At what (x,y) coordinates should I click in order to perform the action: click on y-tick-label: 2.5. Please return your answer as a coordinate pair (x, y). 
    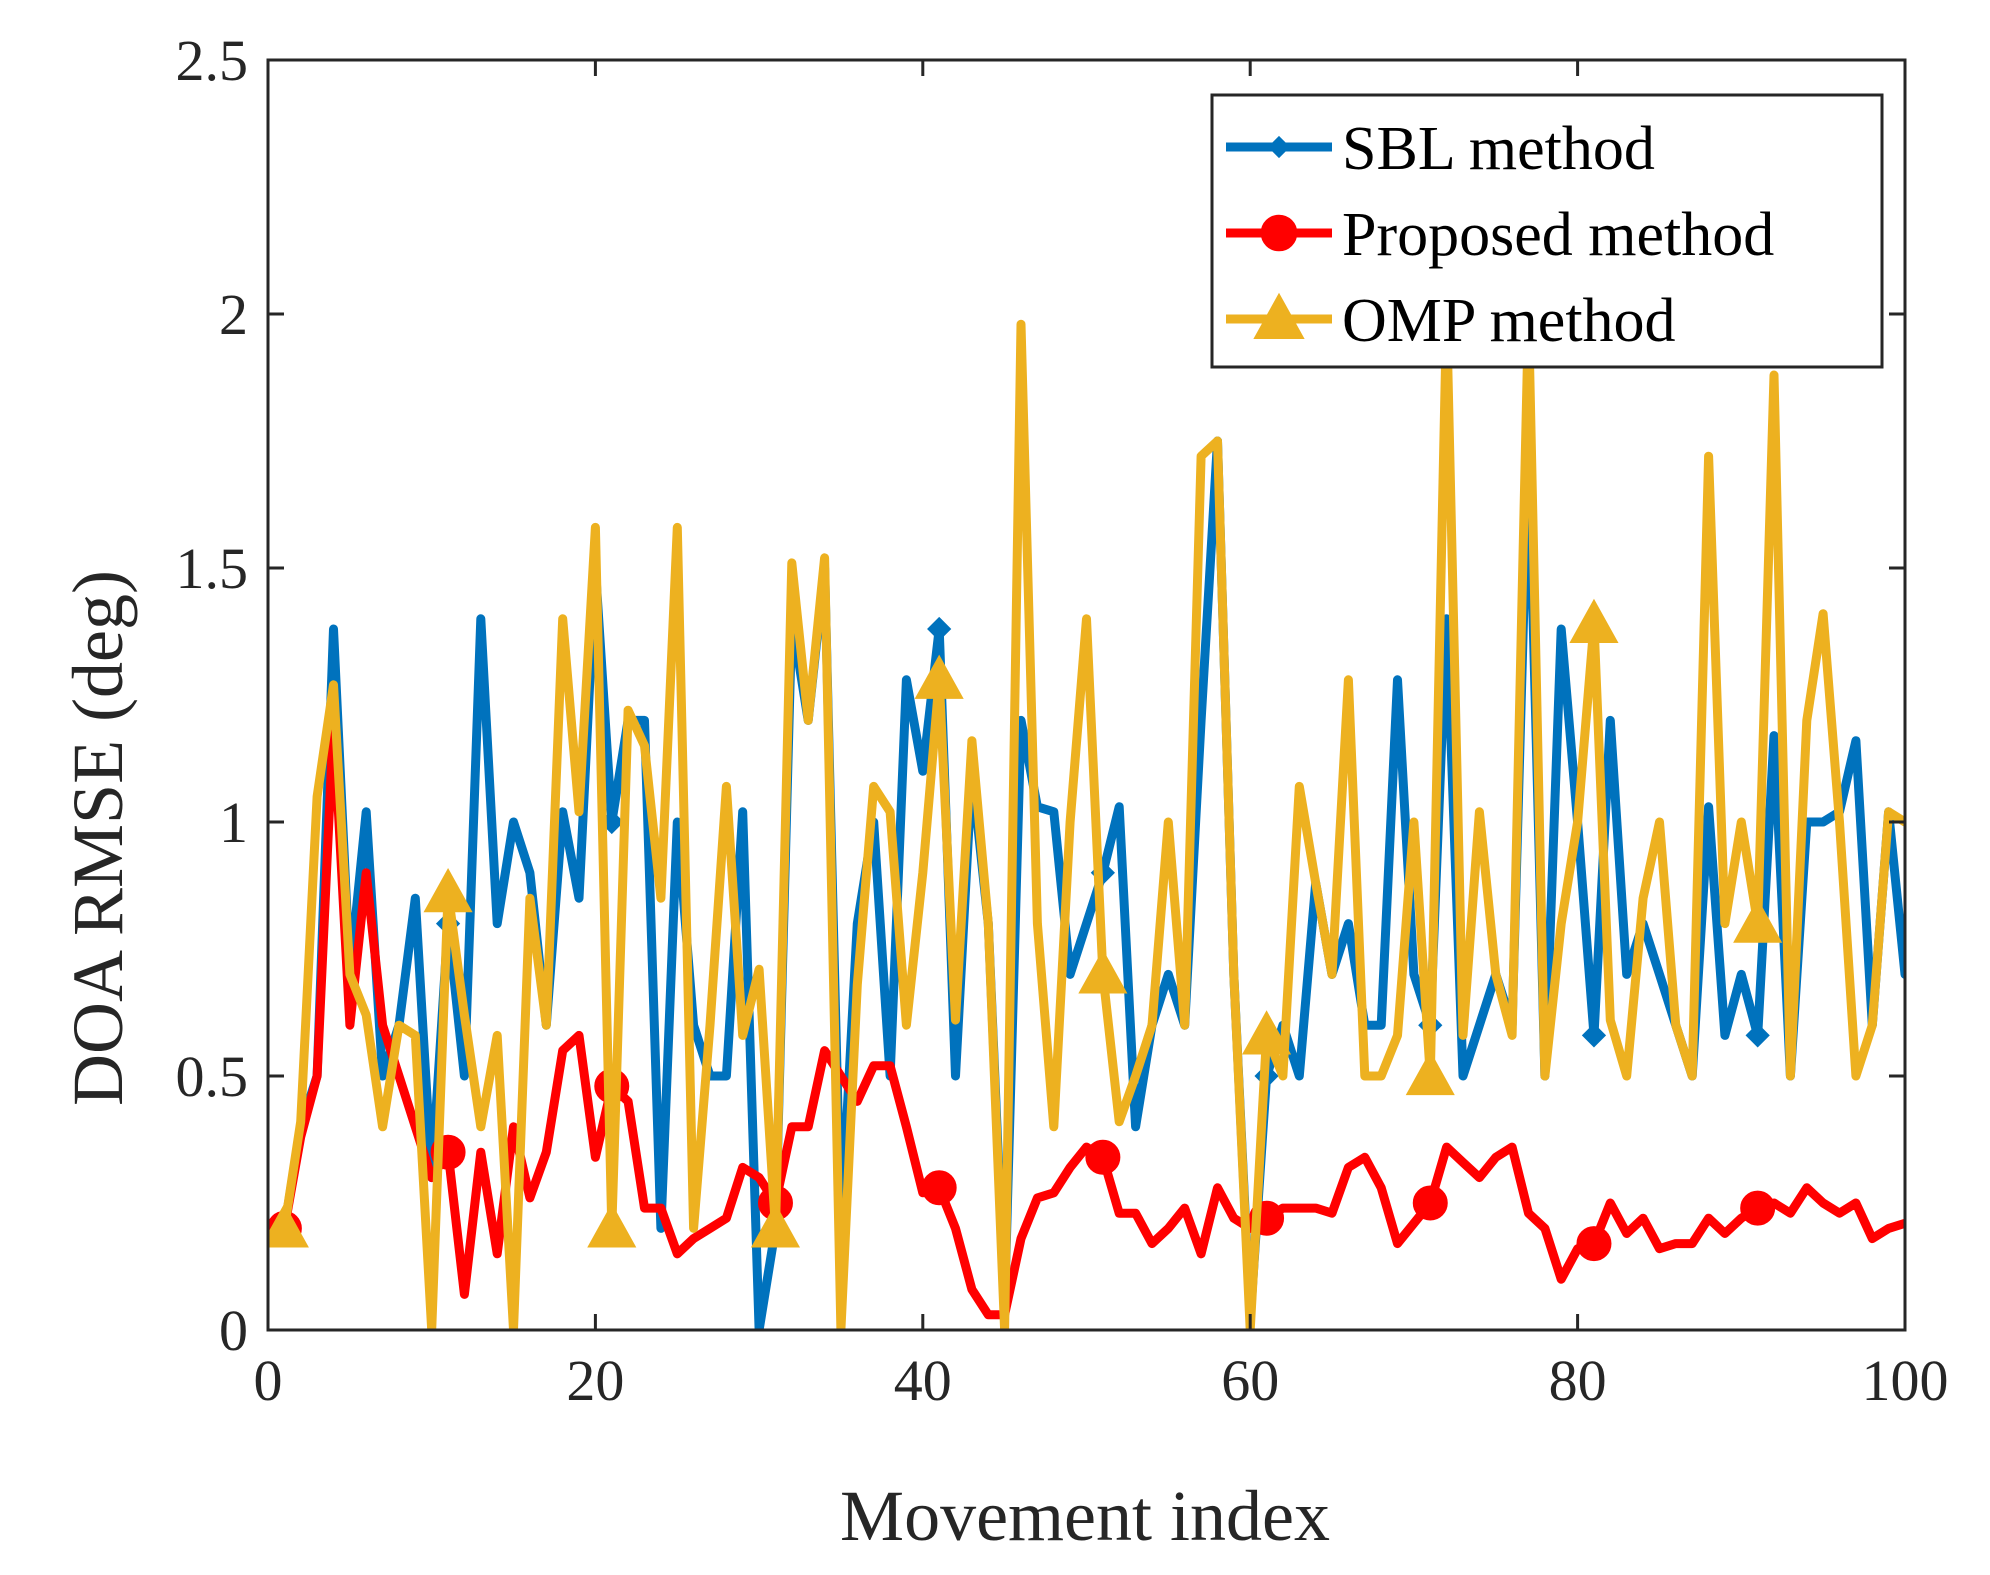
    Looking at the image, I should click on (212, 60).